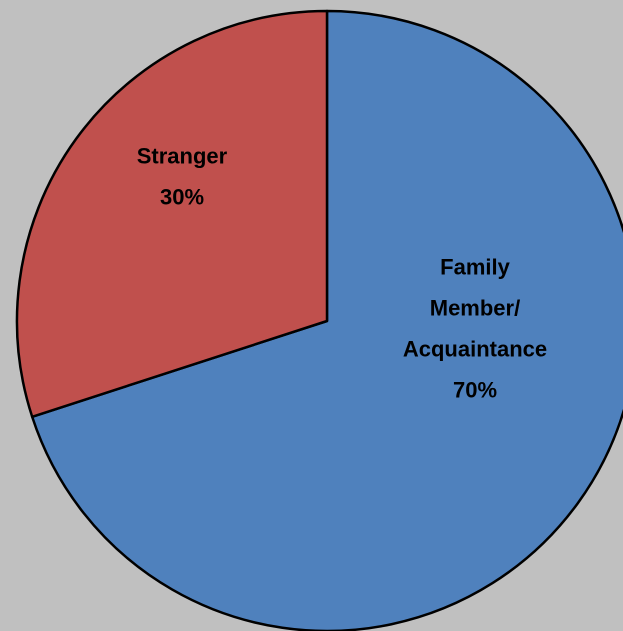  Describe the element at coordinates (475, 390) in the screenshot. I see `slice-percent-label: 70%` at that location.